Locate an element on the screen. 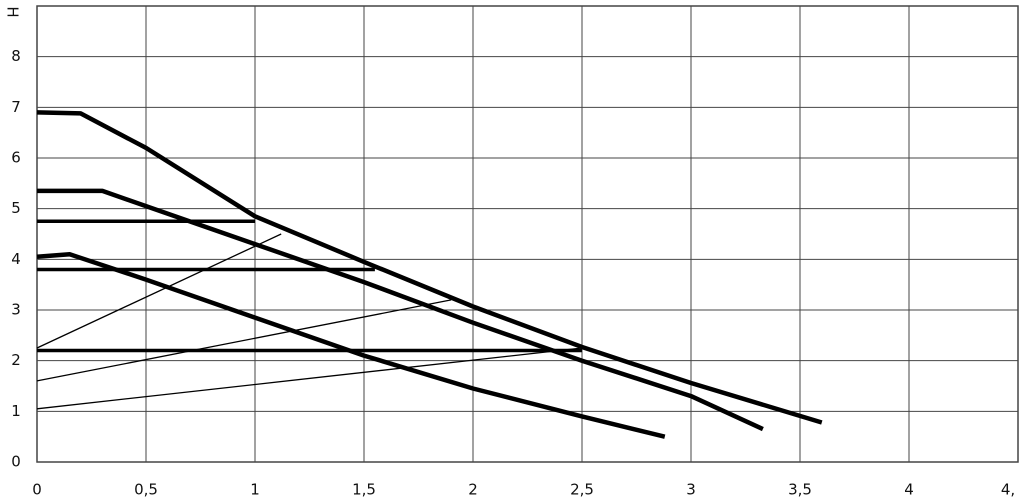 The height and width of the screenshot is (500, 1019). x-tick-label: 0 is located at coordinates (37, 490).